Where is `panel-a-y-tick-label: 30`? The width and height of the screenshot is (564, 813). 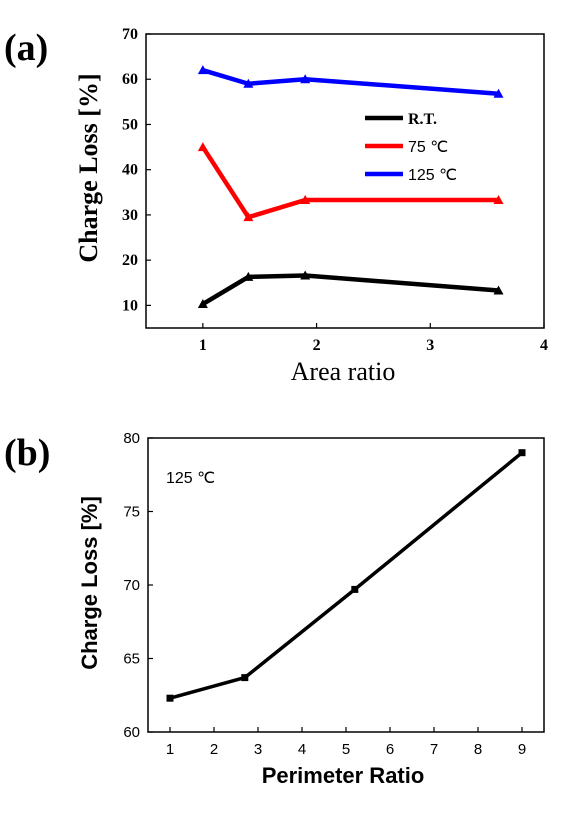
panel-a-y-tick-label: 30 is located at coordinates (130, 215).